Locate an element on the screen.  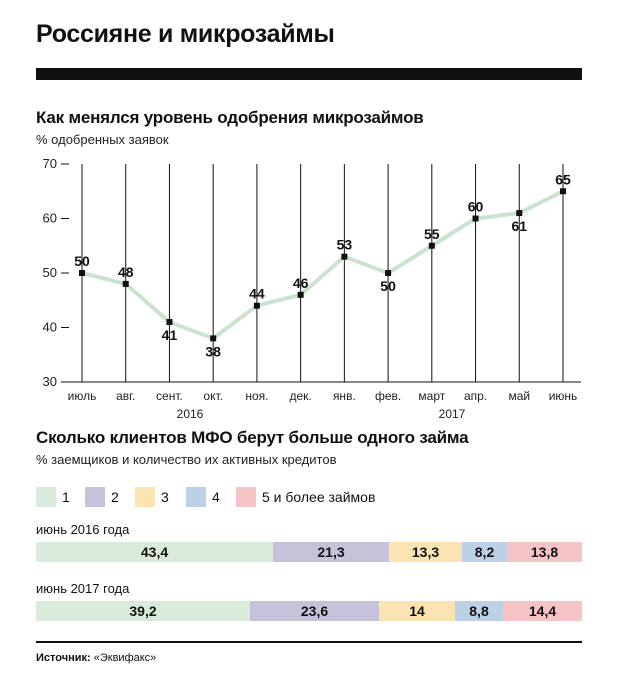
stacked-bar-2017: 39,2 23,6 14 8,8 14,4 is located at coordinates (309, 611).